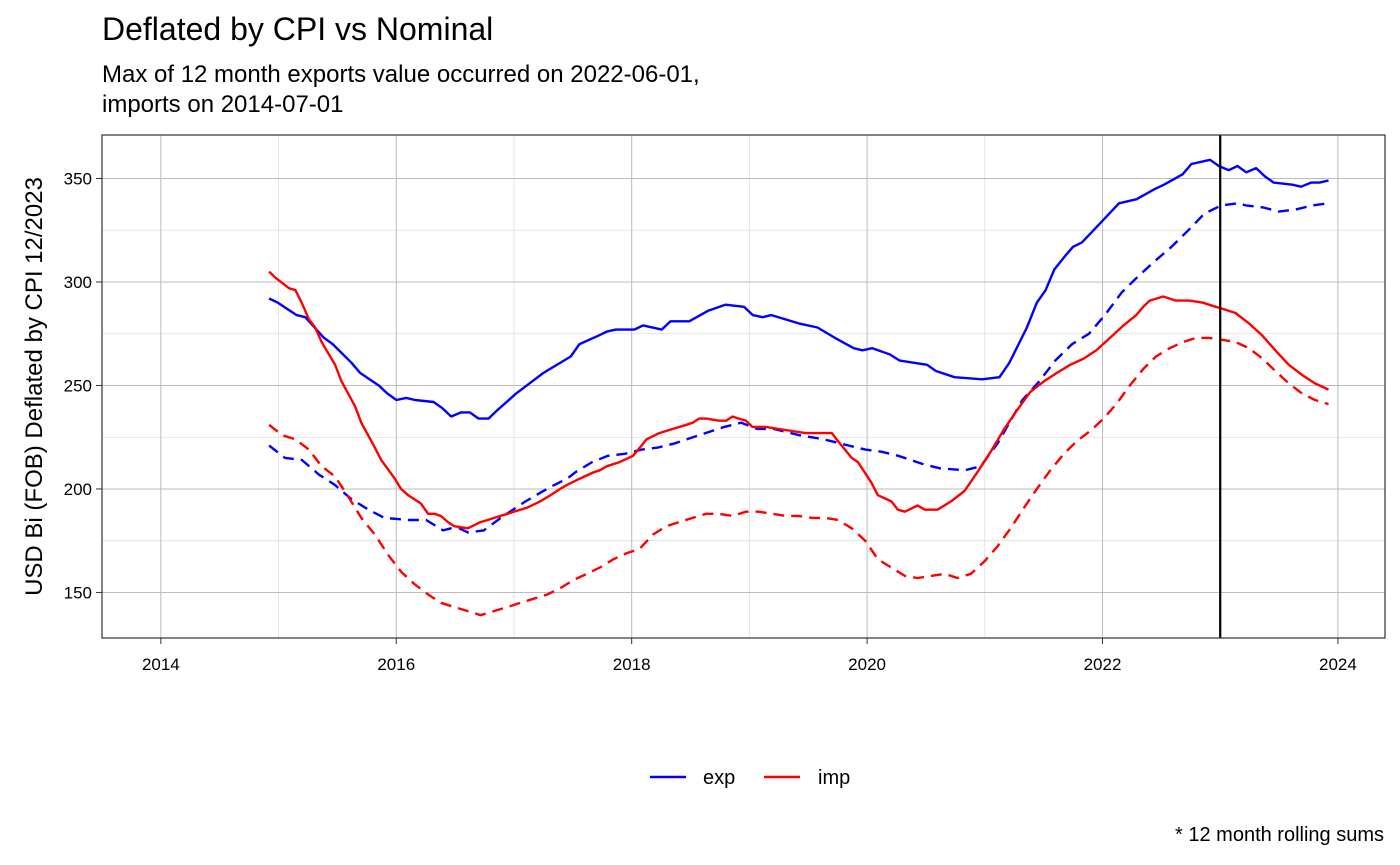 Image resolution: width=1400 pixels, height=865 pixels. I want to click on x-tick-label: 2016, so click(396, 664).